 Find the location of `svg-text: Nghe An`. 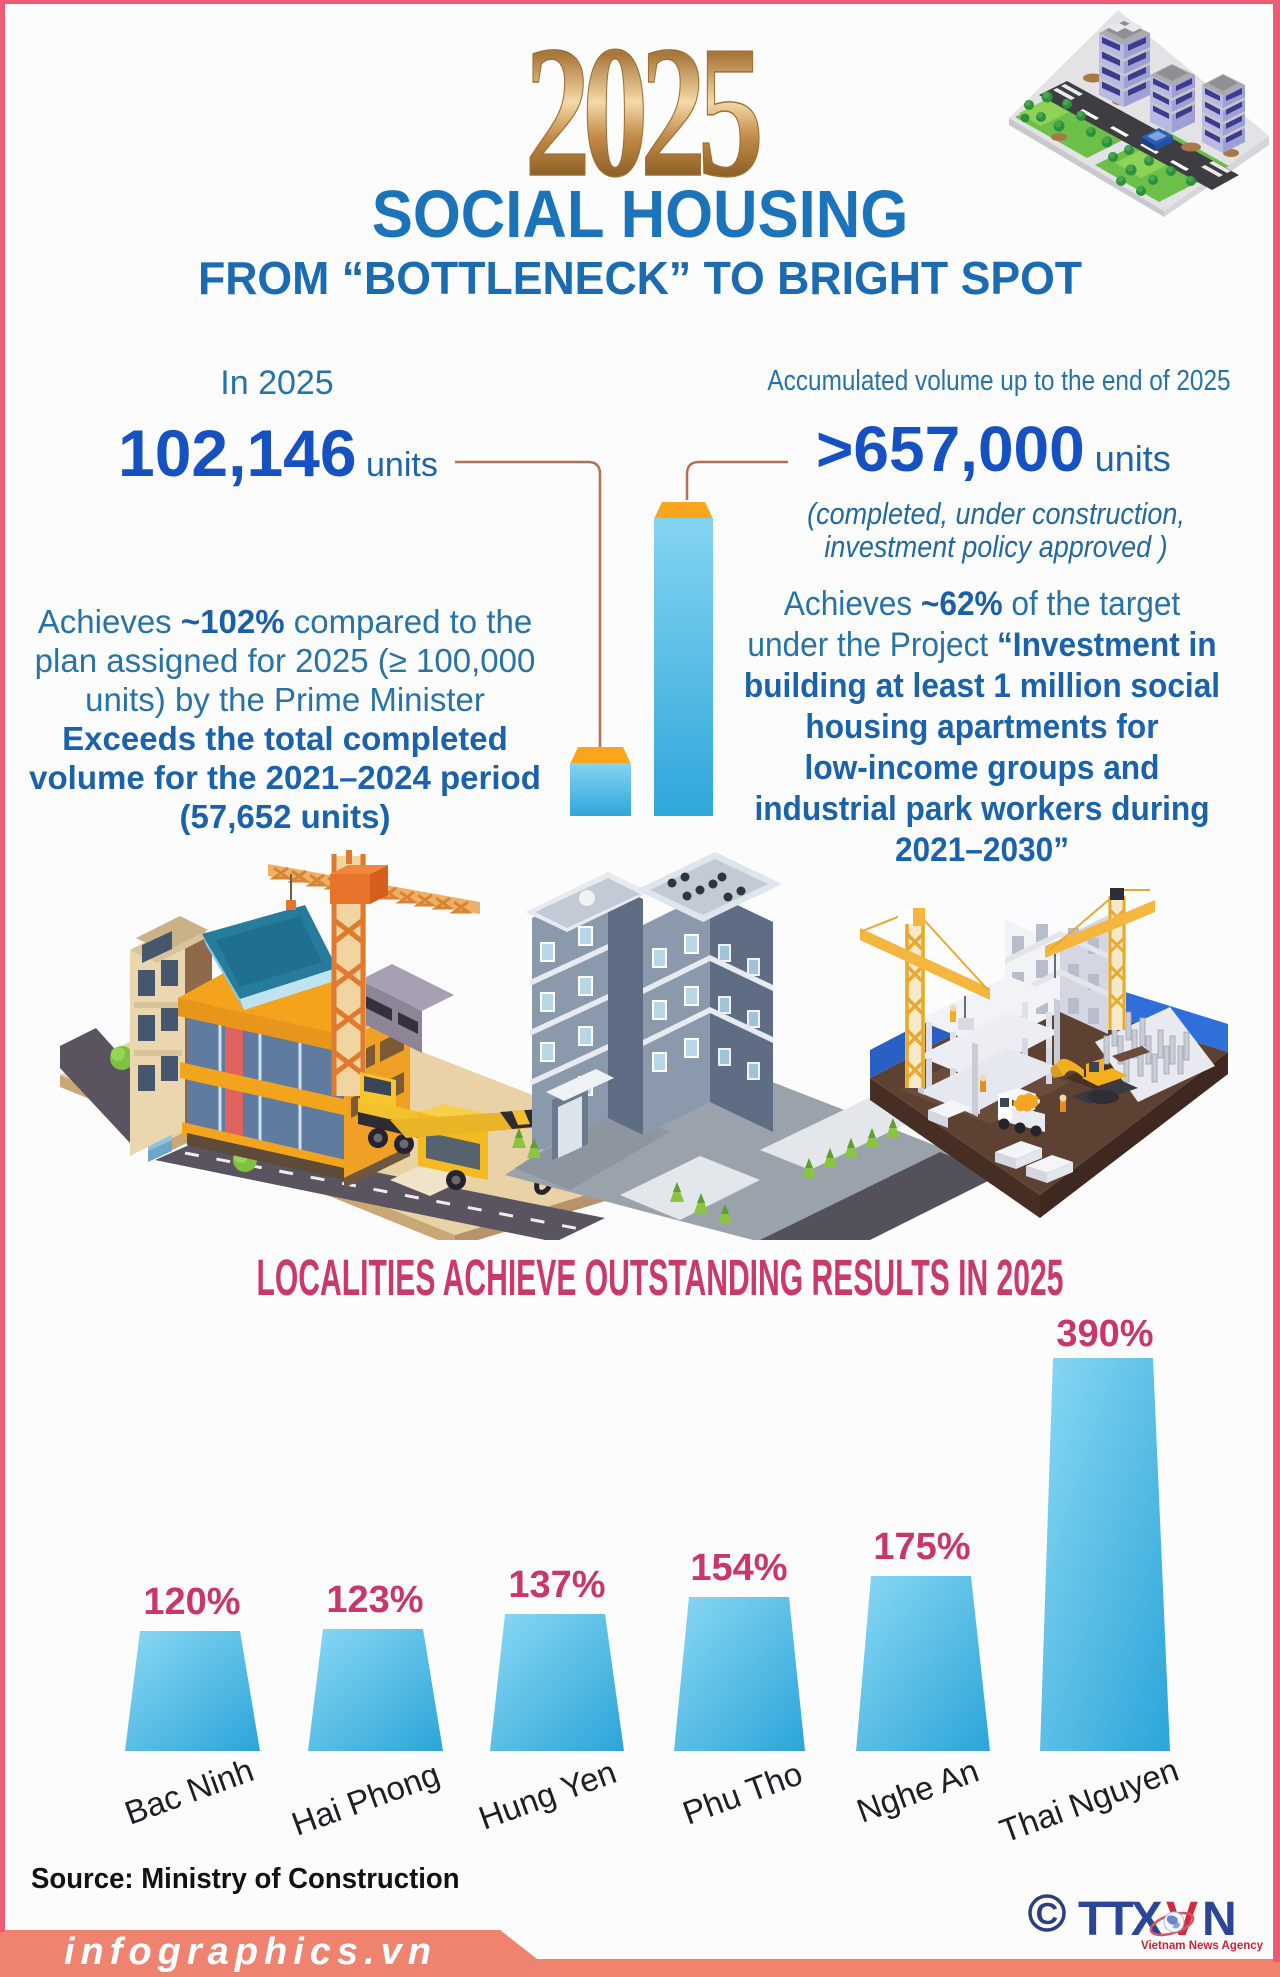

svg-text: Nghe An is located at coordinates (918, 1791).